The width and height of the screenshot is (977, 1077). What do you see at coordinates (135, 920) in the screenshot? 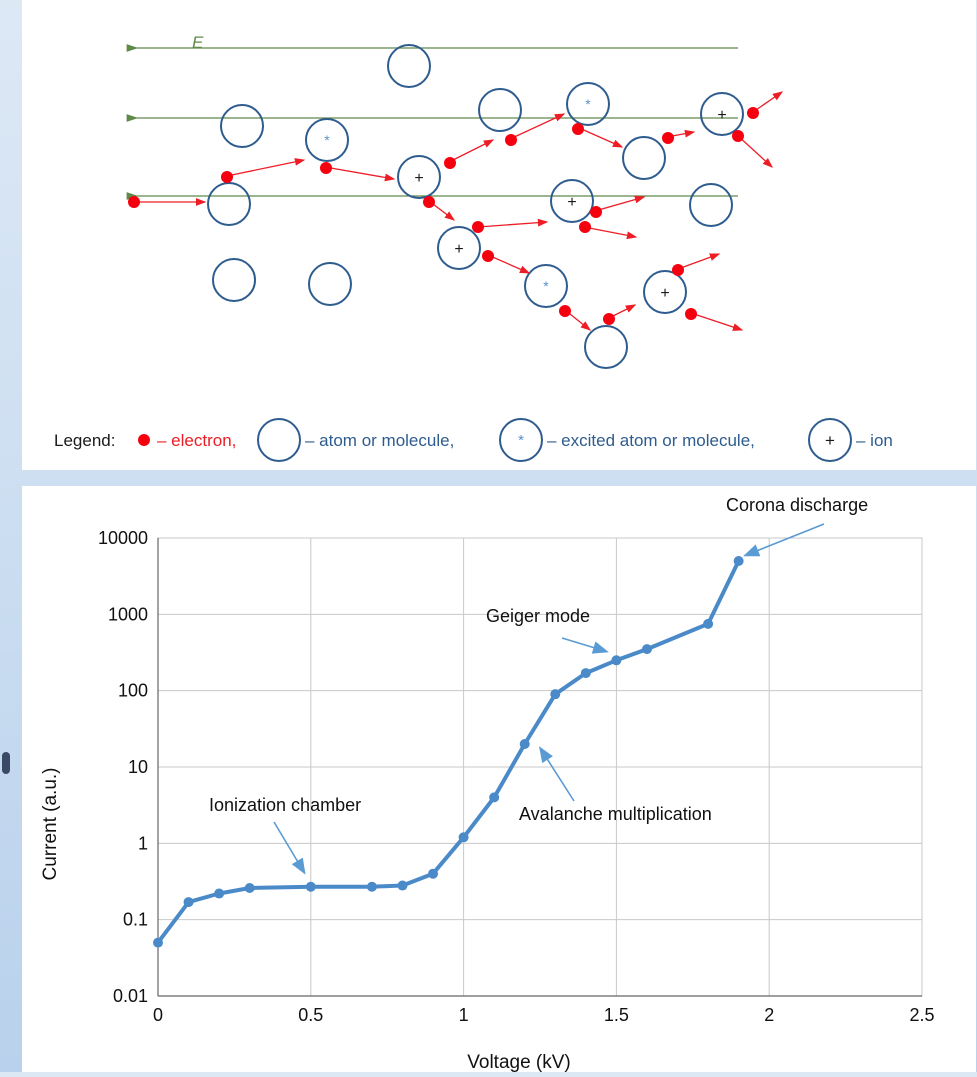
I see `y-tick-label: 0.1` at bounding box center [135, 920].